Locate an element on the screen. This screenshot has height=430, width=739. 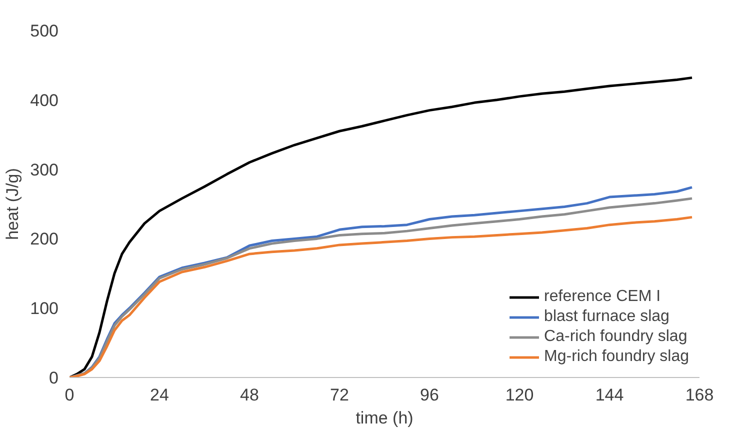
legend-label: reference CEM I is located at coordinates (602, 297).